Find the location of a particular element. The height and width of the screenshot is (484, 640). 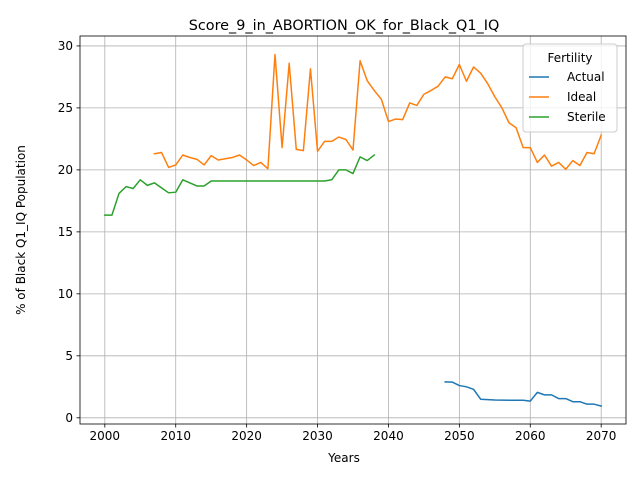

y-axis-ticks: 0 5 10 15 20 25 30 is located at coordinates (69, 232).